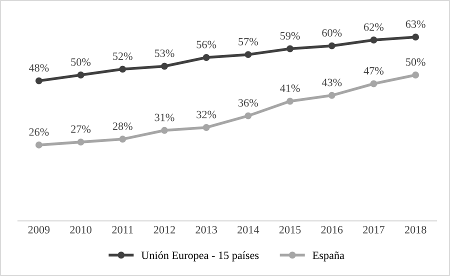 The image size is (450, 276). I want to click on data-label: 56%, so click(206, 44).